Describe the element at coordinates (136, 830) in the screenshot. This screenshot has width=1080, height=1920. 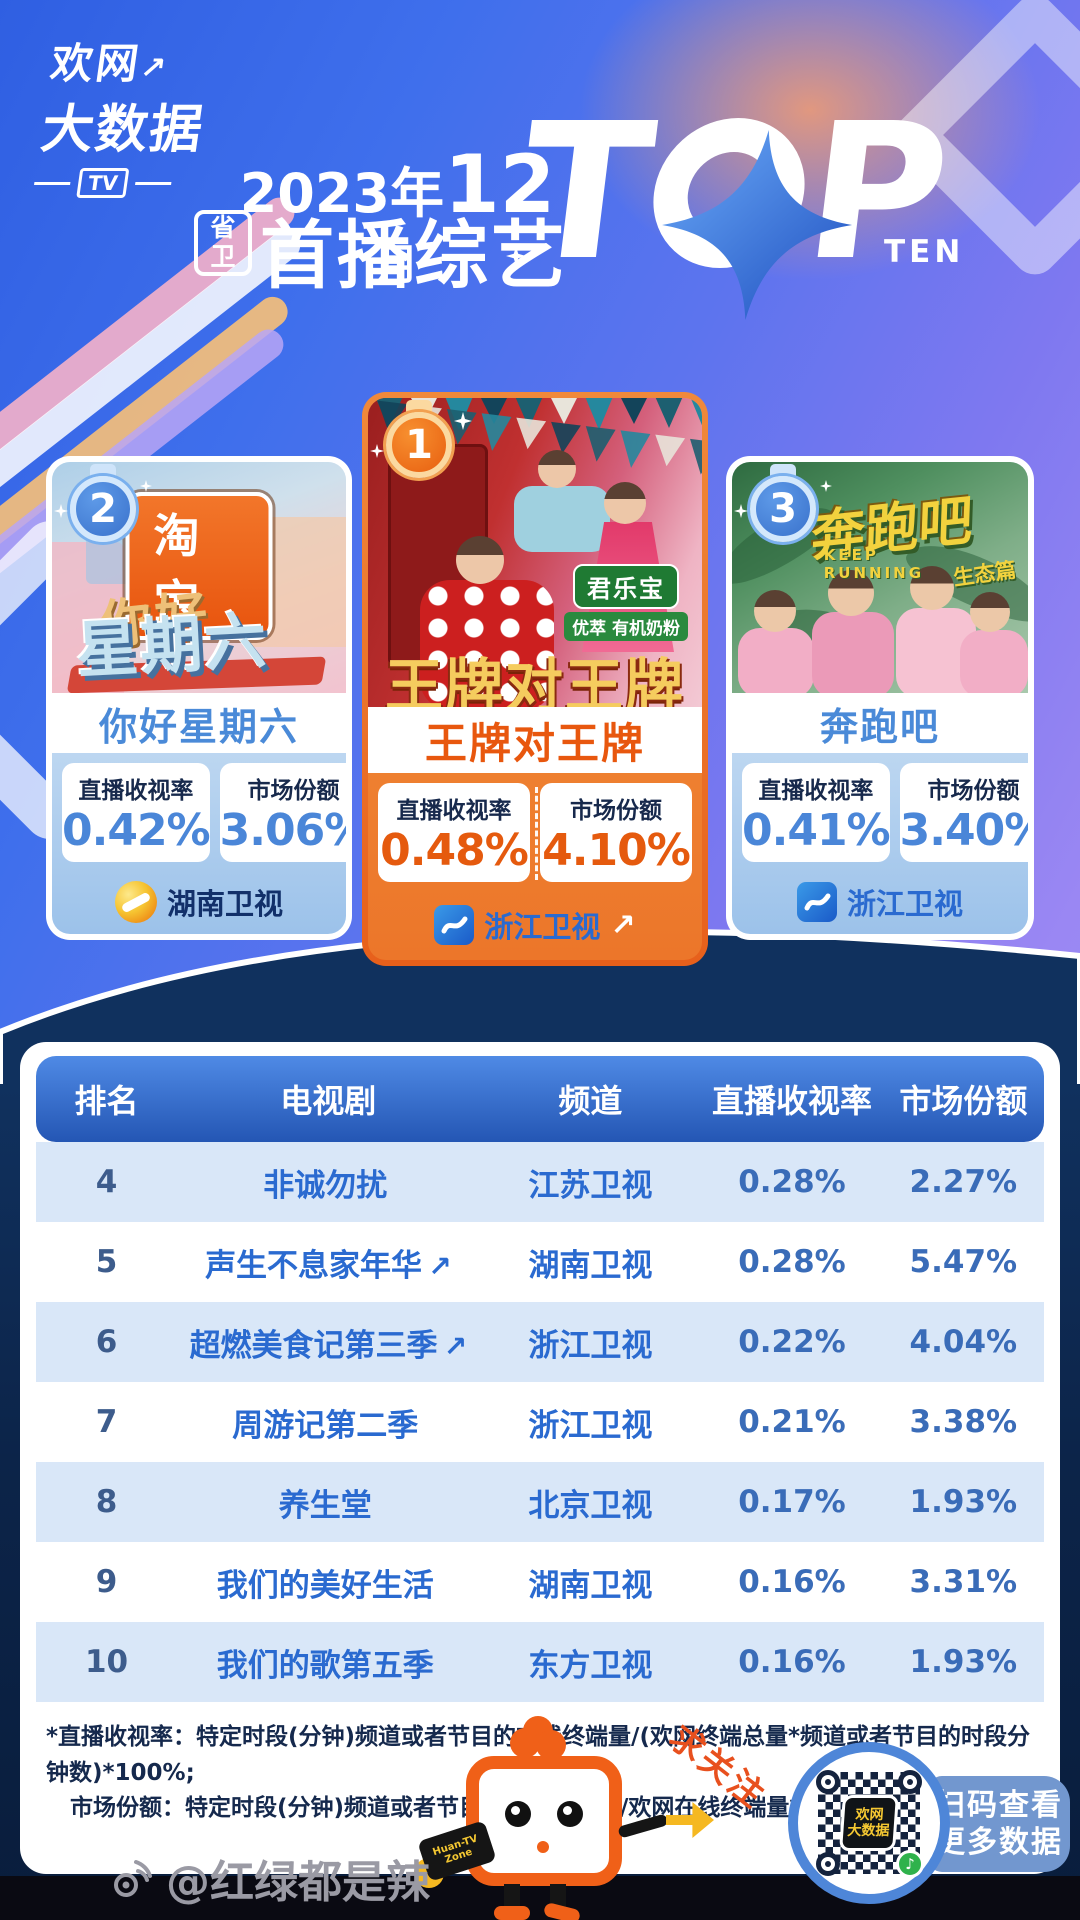
I see `stat-value: 0.42%` at that location.